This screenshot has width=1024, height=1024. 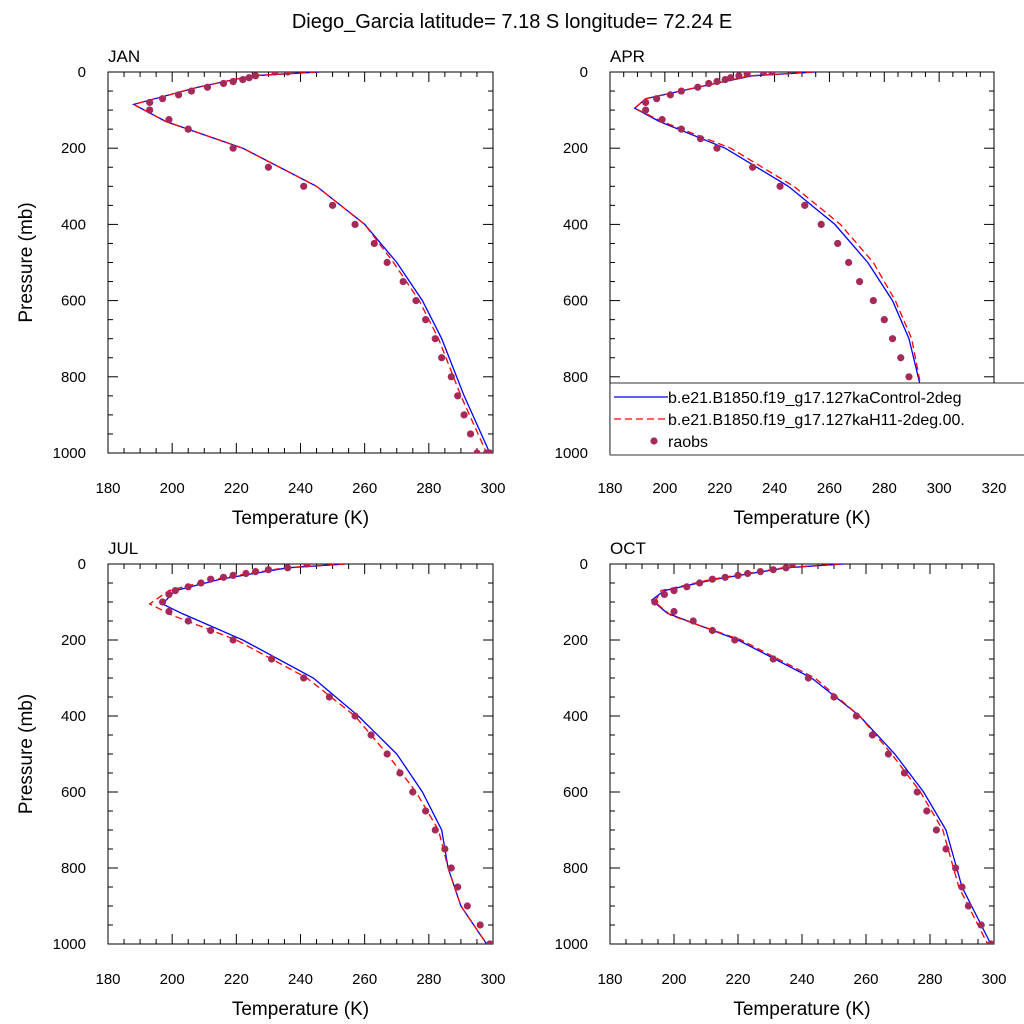 I want to click on h11-line-oct, so click(x=821, y=754).